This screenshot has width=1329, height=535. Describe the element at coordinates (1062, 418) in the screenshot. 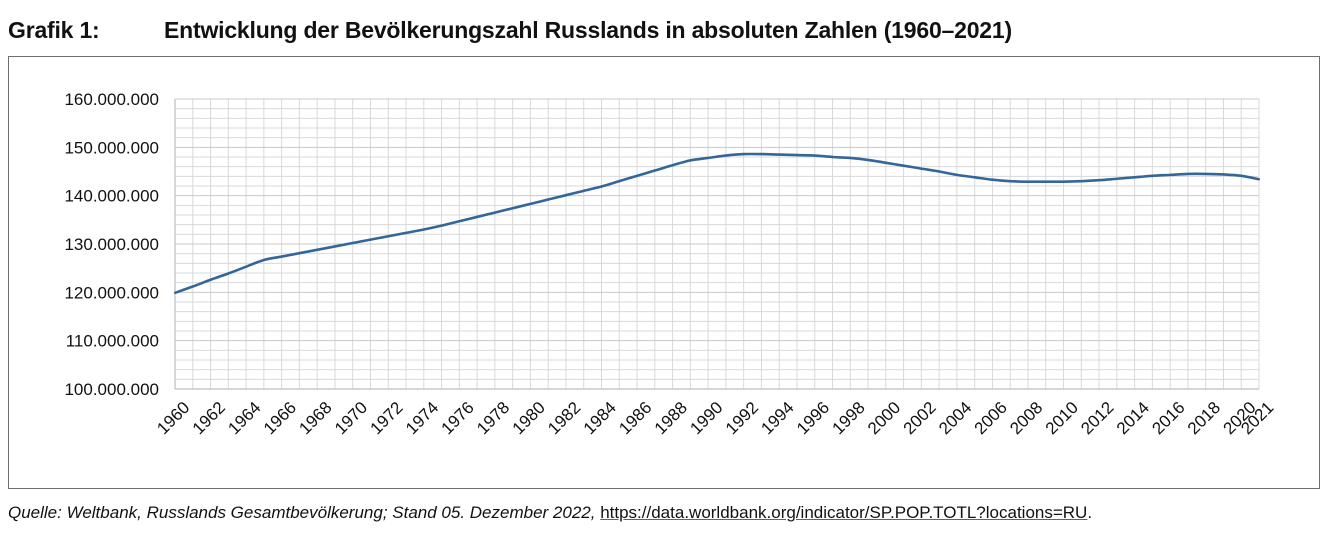

I see `x-tick-label: 2010` at that location.